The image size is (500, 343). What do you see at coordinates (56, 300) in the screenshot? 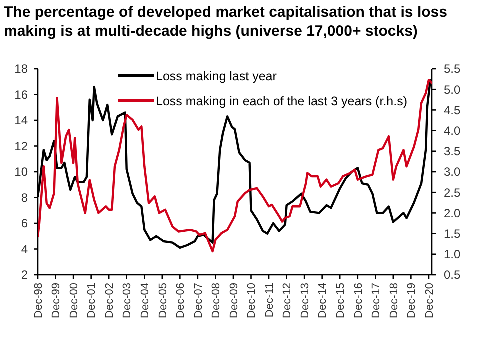
I see `x-tick-label: Dec-99` at bounding box center [56, 300].